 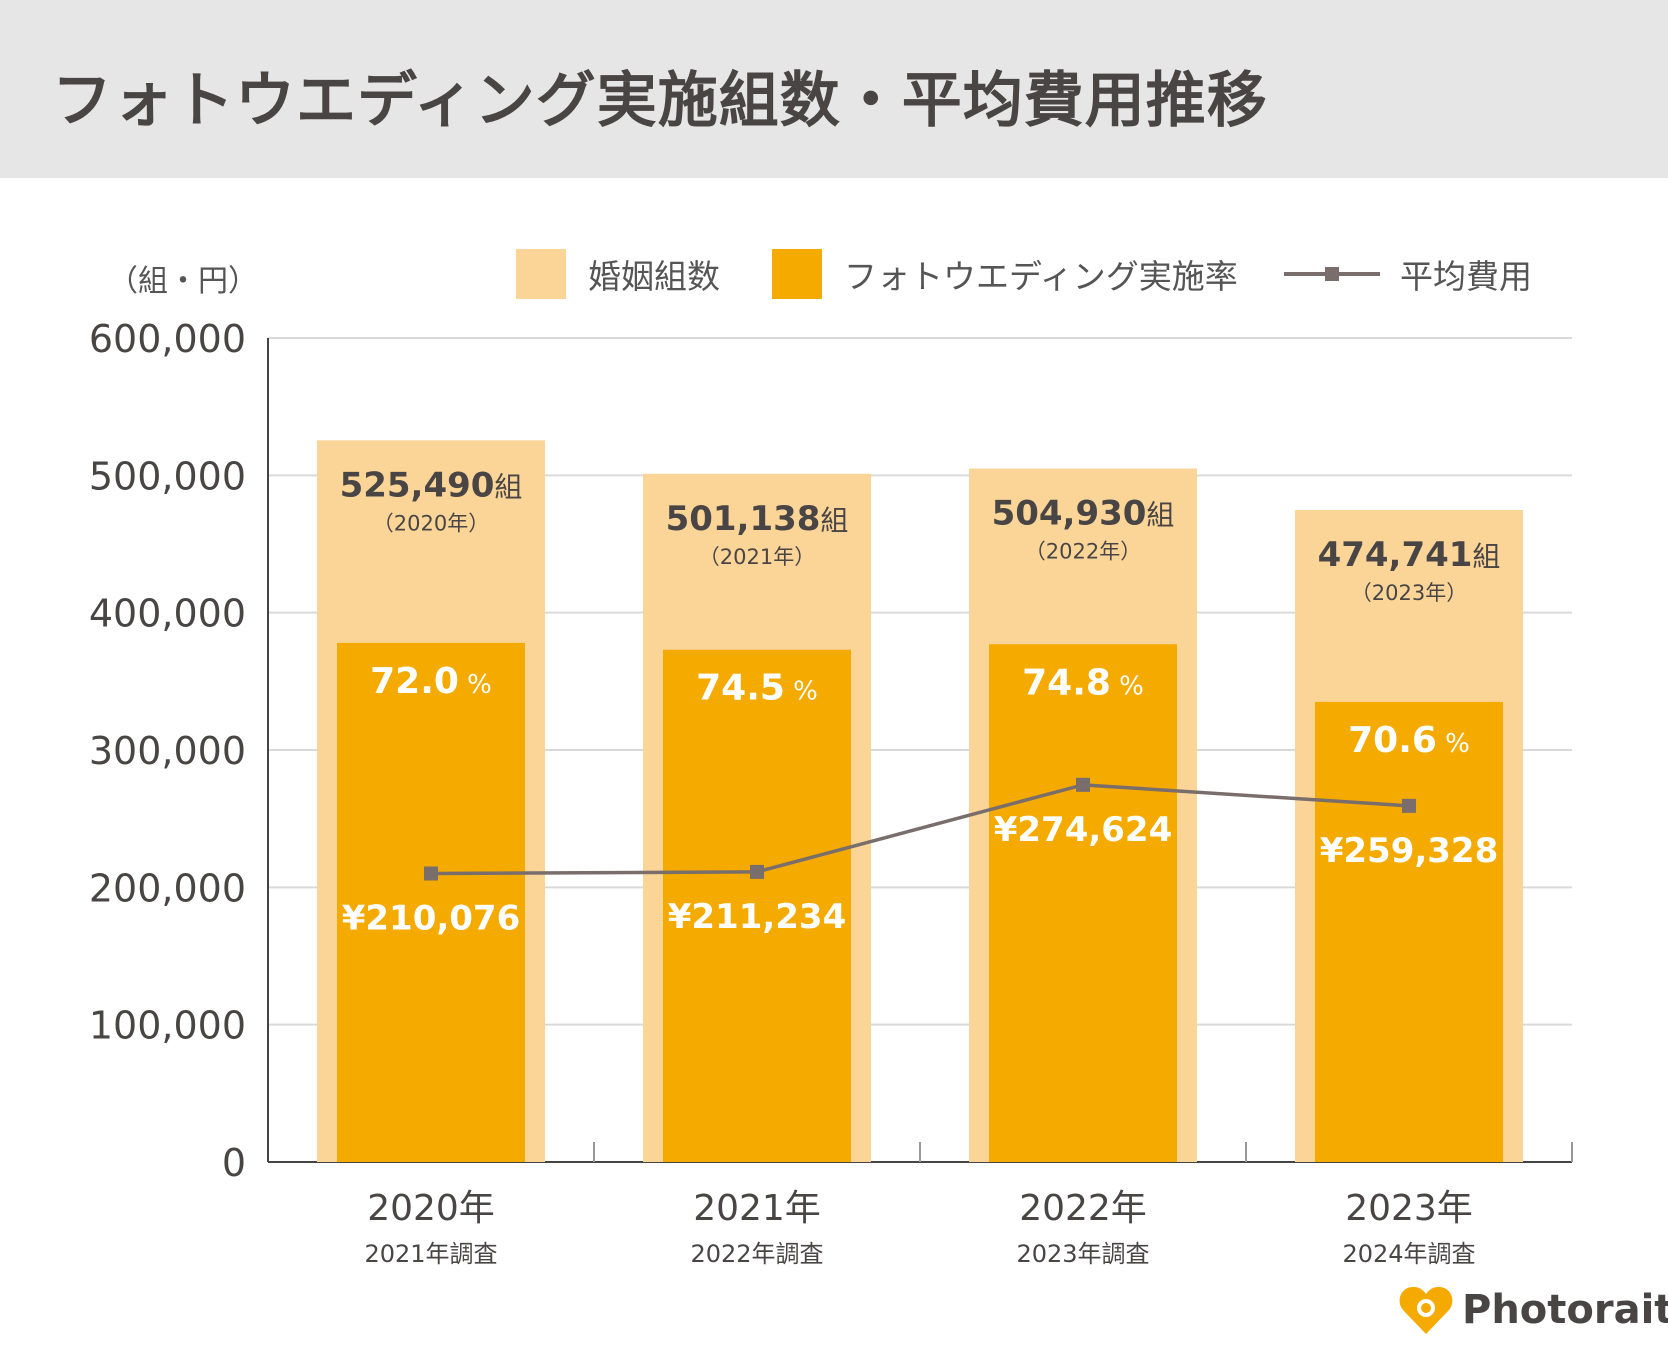 What do you see at coordinates (183, 281) in the screenshot?
I see `y-axis-unit-label: （組・円）` at bounding box center [183, 281].